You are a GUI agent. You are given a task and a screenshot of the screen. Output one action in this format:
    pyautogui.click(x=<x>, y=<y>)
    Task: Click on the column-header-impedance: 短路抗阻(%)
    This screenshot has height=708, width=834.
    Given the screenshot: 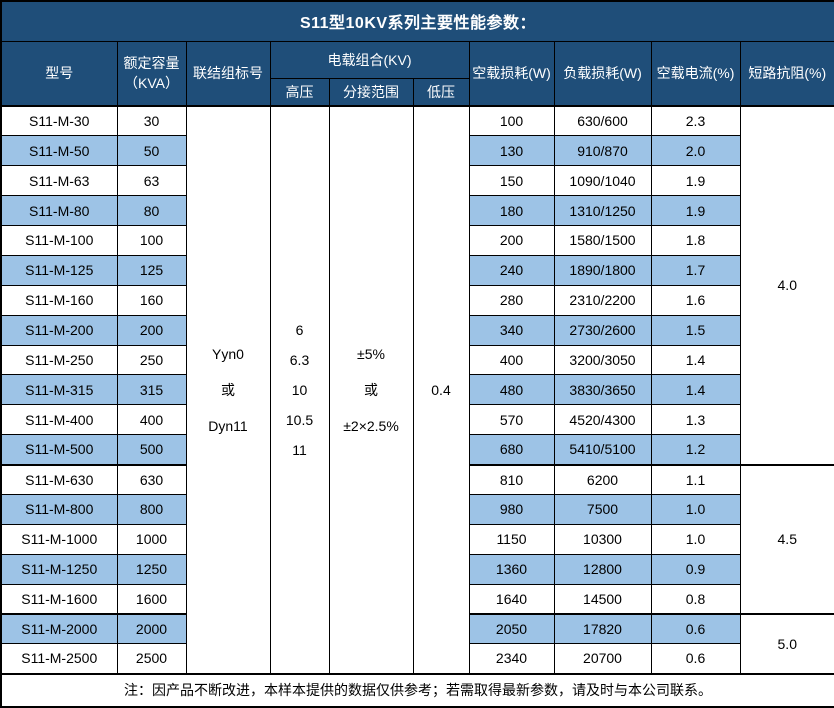 What is the action you would take?
    pyautogui.click(x=786, y=73)
    